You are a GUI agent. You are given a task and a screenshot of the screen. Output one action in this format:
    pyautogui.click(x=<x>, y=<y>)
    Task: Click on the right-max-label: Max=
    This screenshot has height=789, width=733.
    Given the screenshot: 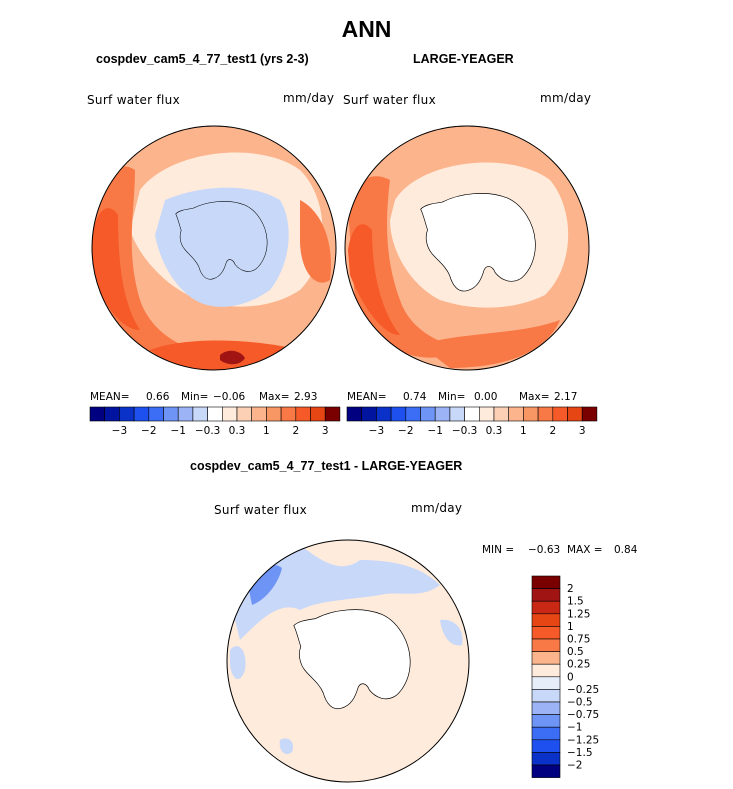 What is the action you would take?
    pyautogui.click(x=534, y=397)
    